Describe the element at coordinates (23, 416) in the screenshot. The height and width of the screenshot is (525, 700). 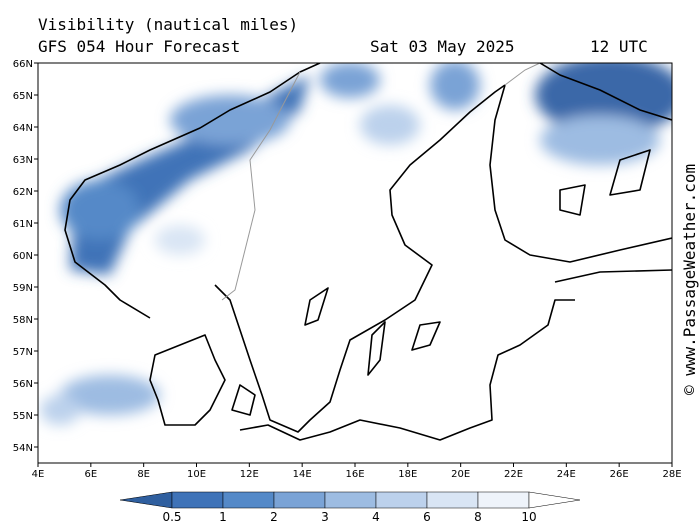
I see `lat-label: 55N` at that location.